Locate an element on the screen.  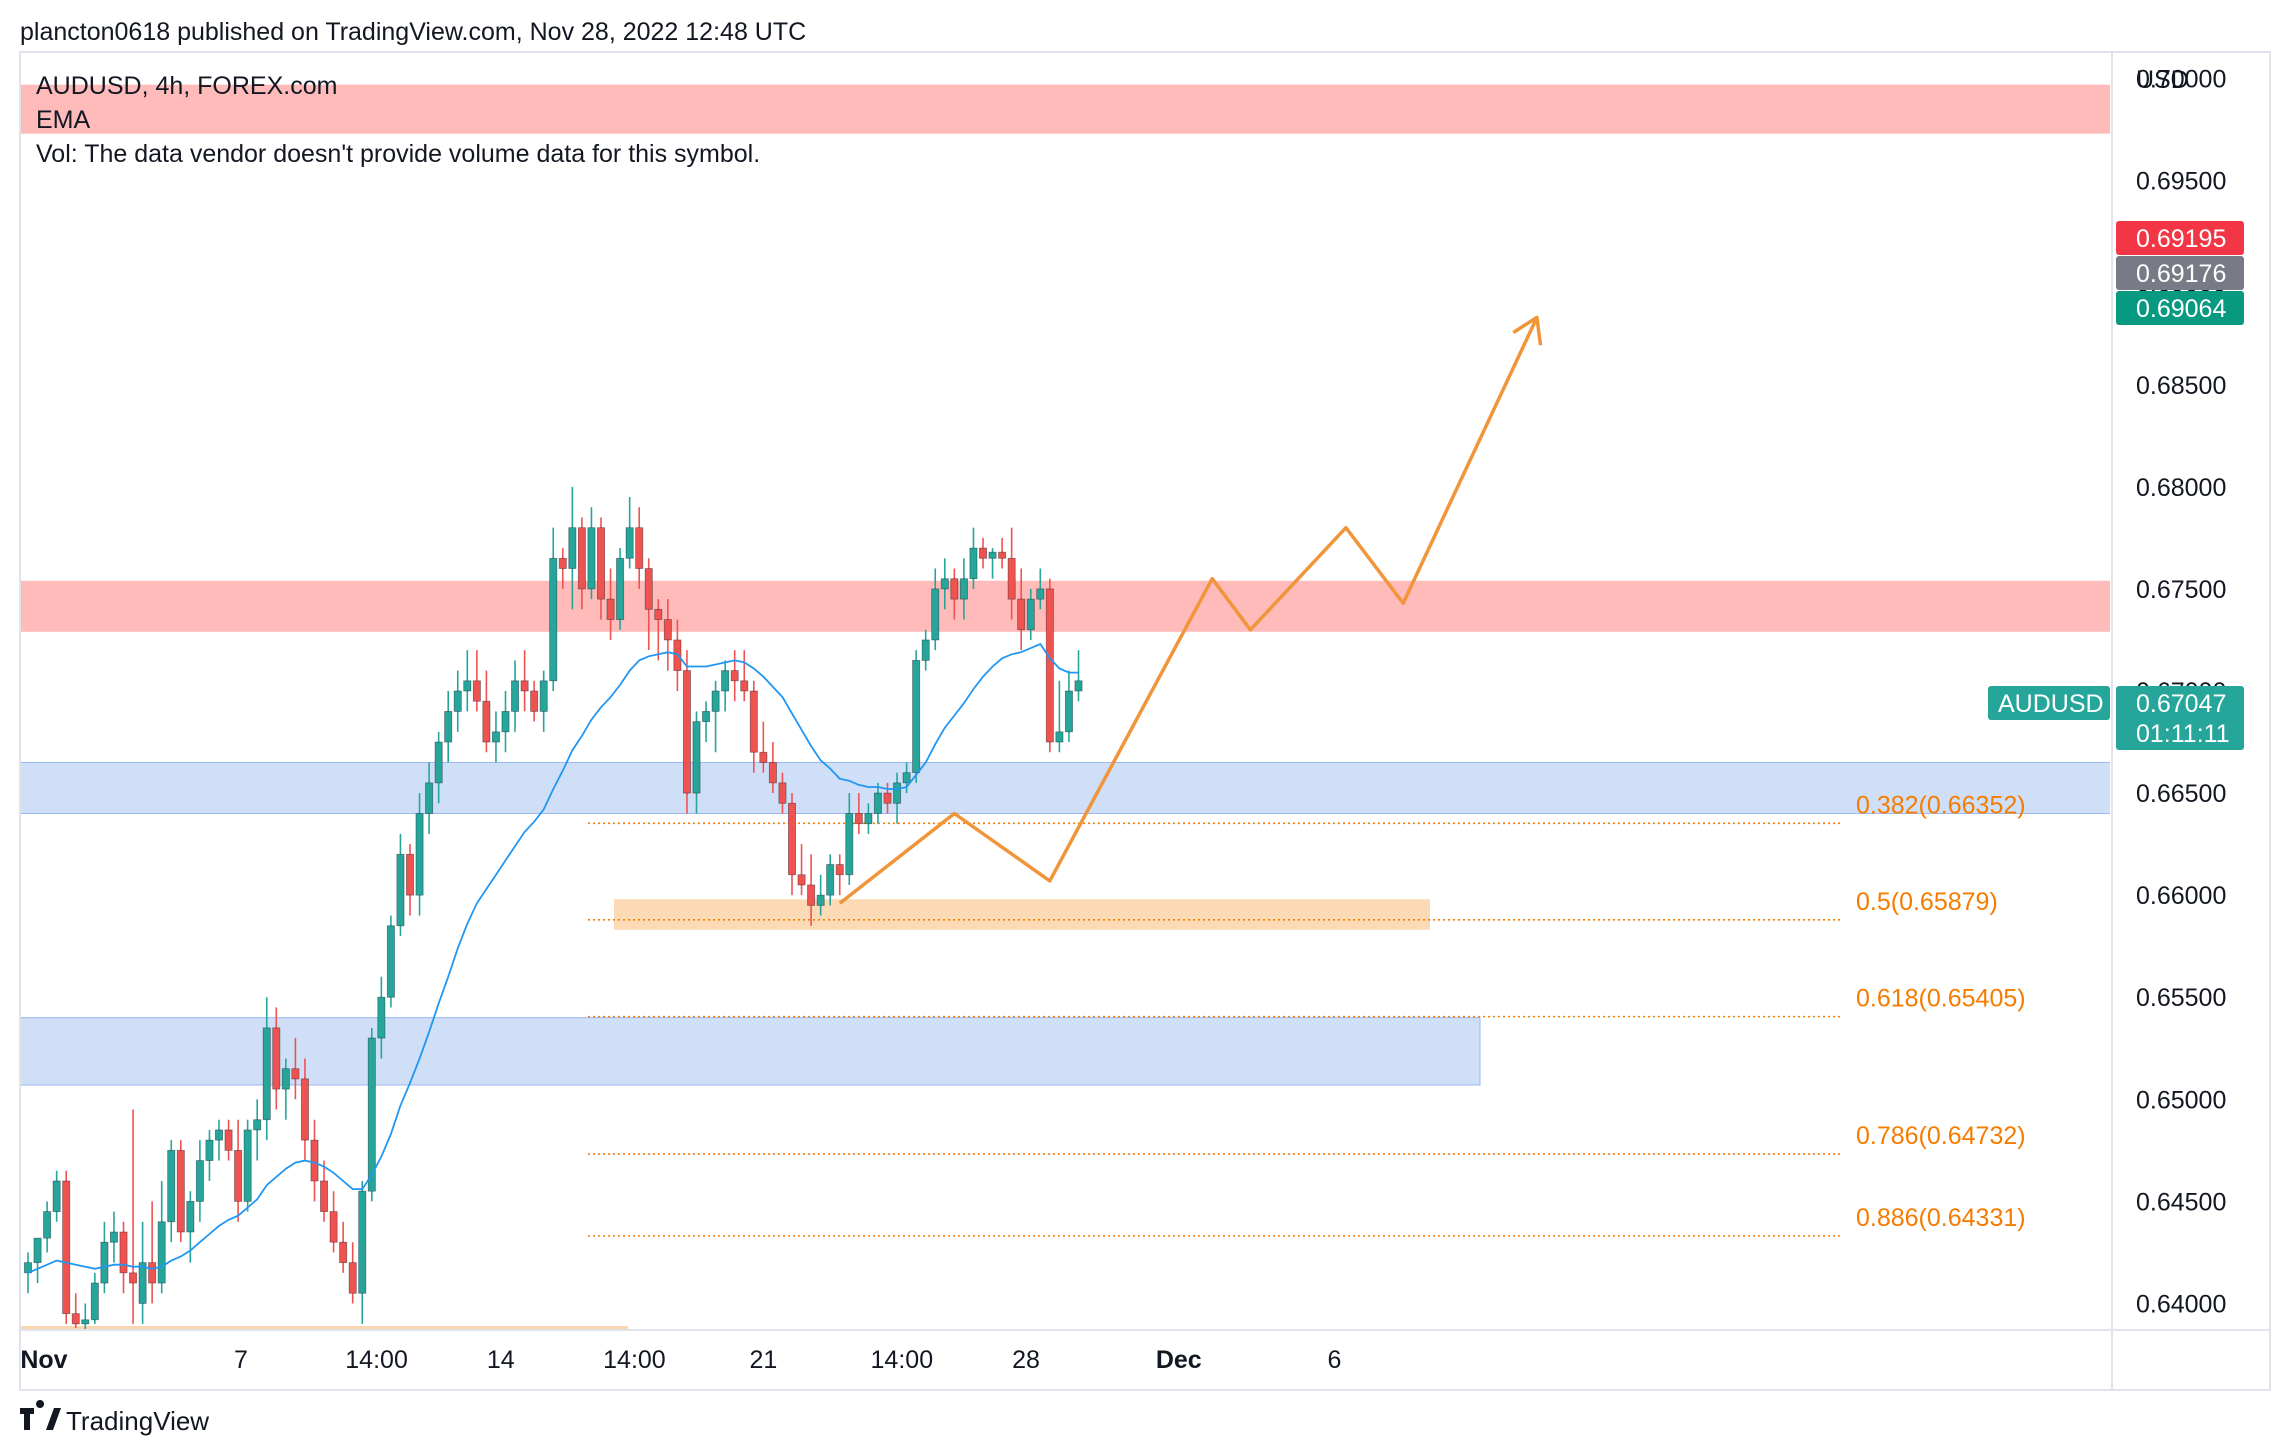
projection-path is located at coordinates (1188, 610).